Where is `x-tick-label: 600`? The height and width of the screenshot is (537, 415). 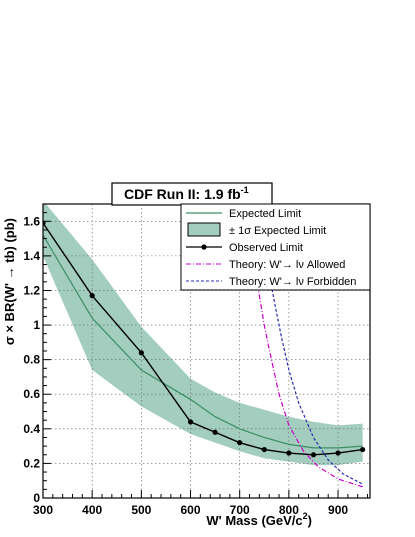
x-tick-label: 600 is located at coordinates (191, 510).